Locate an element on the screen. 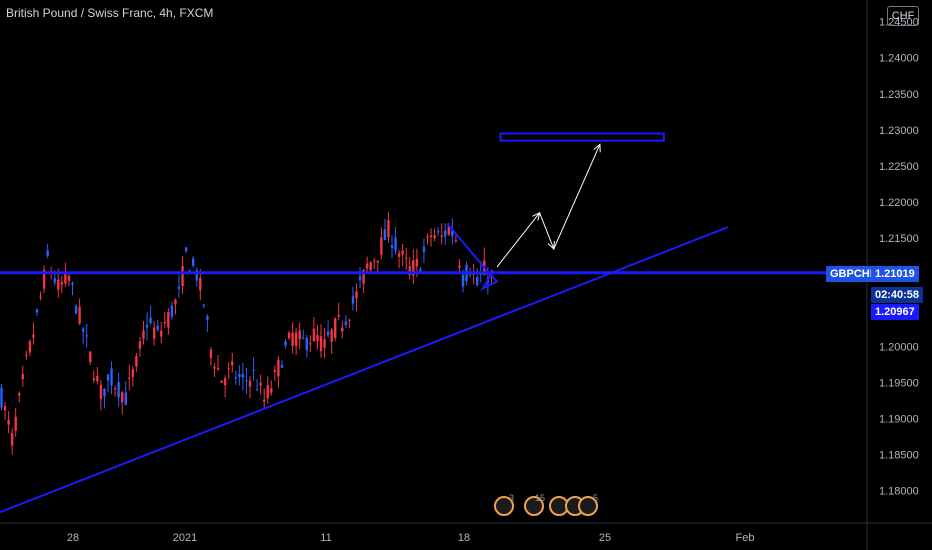  currency-badge: CHF is located at coordinates (903, 16).